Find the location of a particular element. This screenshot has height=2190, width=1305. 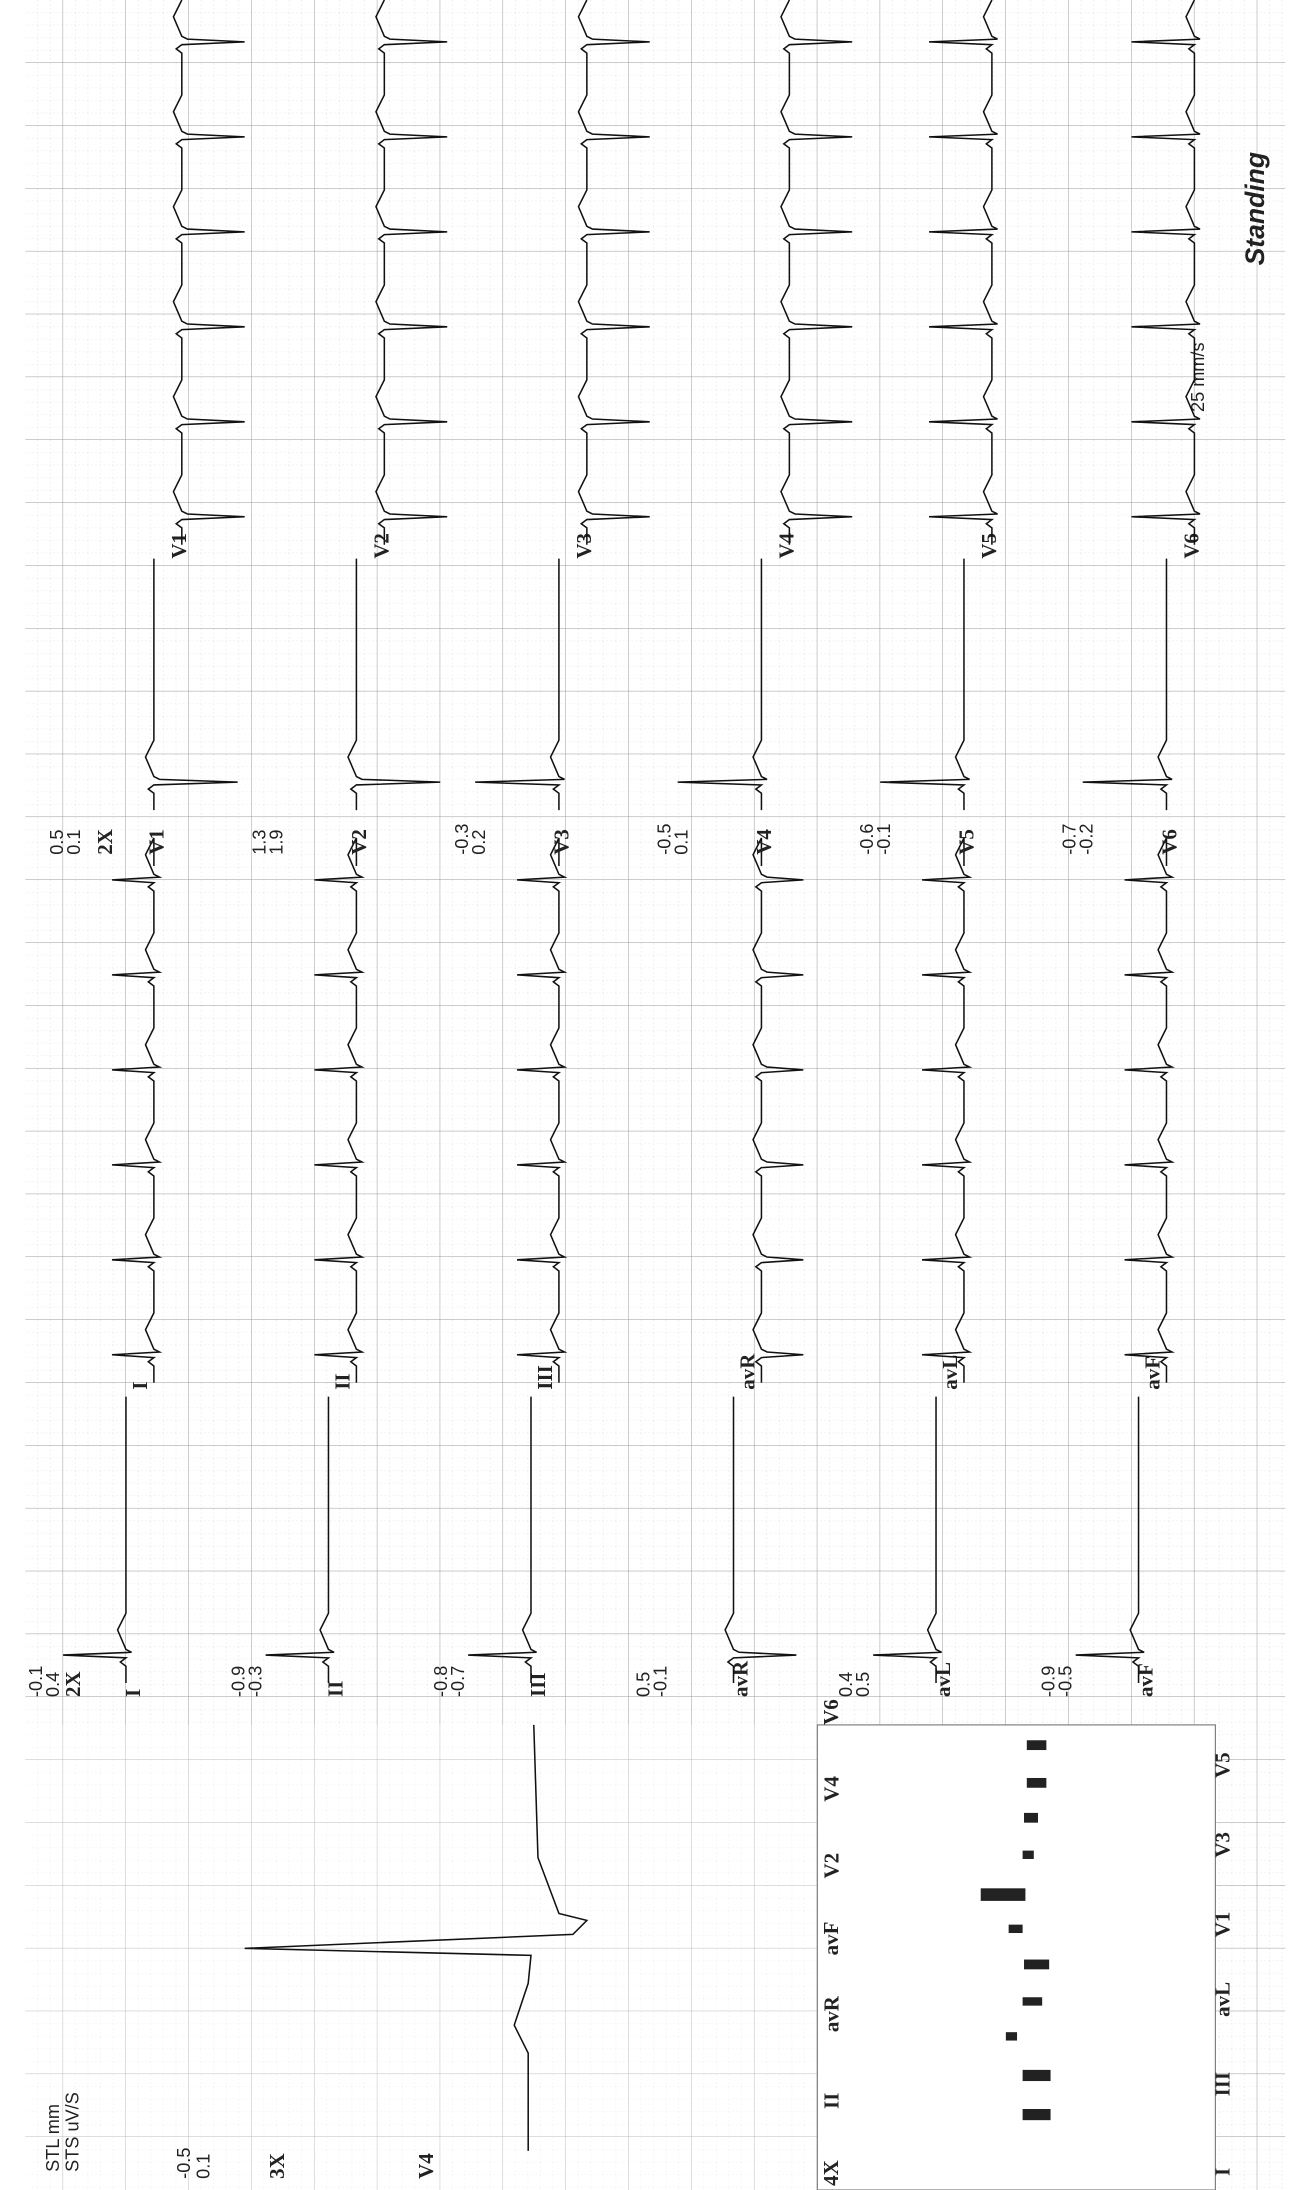

bar-label: avR is located at coordinates (831, 2013).